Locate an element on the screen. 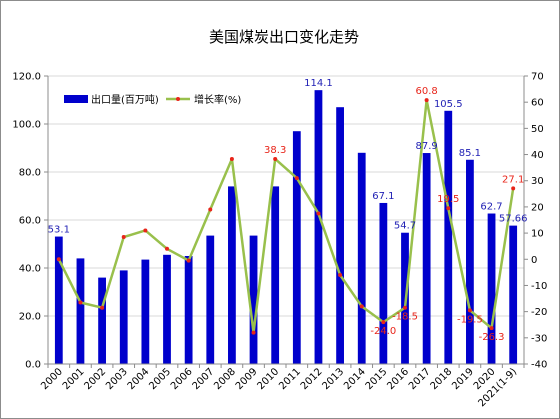 Image resolution: width=560 pixels, height=419 pixels. y2-tick-label: 20 is located at coordinates (537, 207).